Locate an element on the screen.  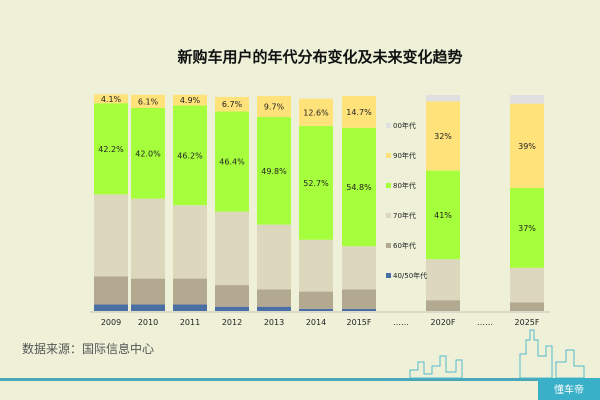
data-label: 37% is located at coordinates (527, 228).